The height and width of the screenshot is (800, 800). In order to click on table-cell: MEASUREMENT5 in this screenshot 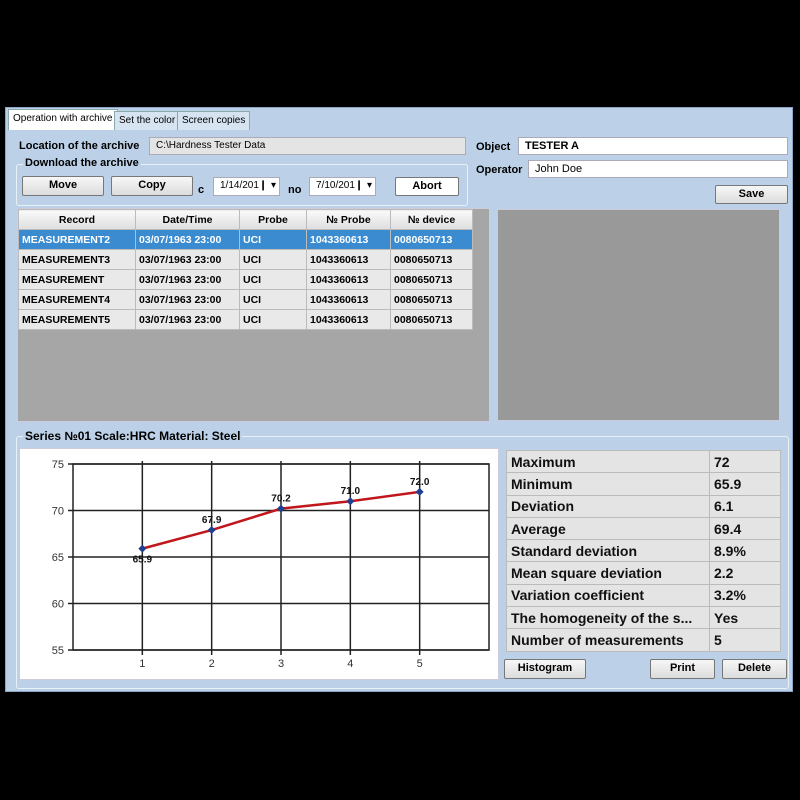, I will do `click(77, 319)`.